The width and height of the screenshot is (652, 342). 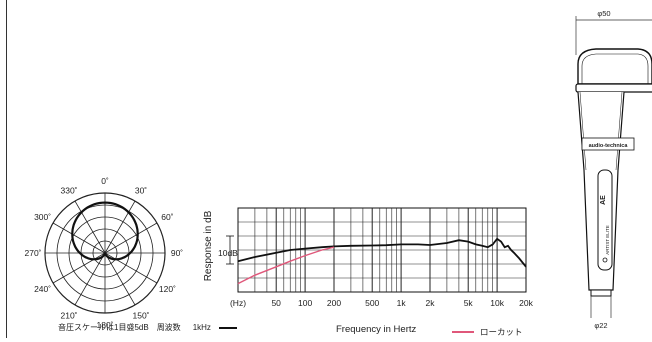 I want to click on y-scale-label: 10dB, so click(x=228, y=253).